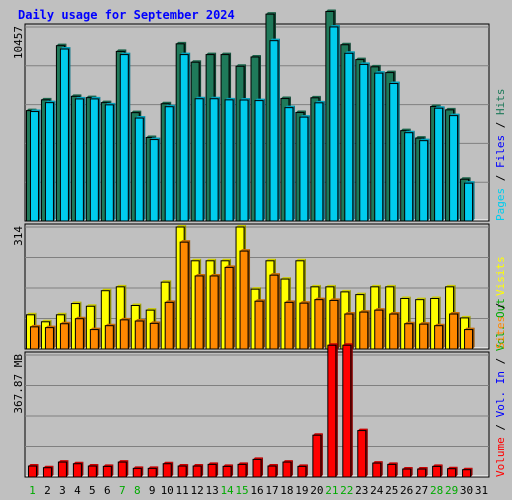  What do you see at coordinates (259, 161) in the screenshot?
I see `bar-files-day-16-front` at bounding box center [259, 161].